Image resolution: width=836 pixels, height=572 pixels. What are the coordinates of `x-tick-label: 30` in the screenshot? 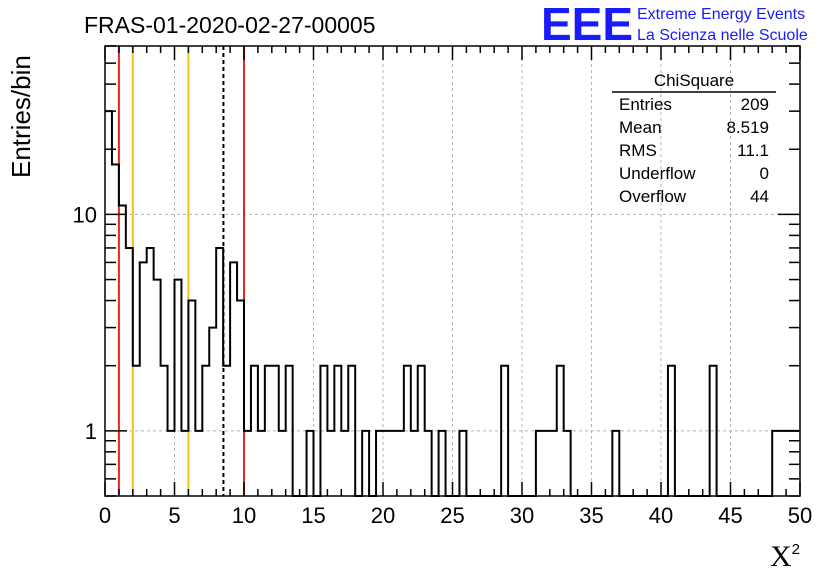 It's located at (522, 515).